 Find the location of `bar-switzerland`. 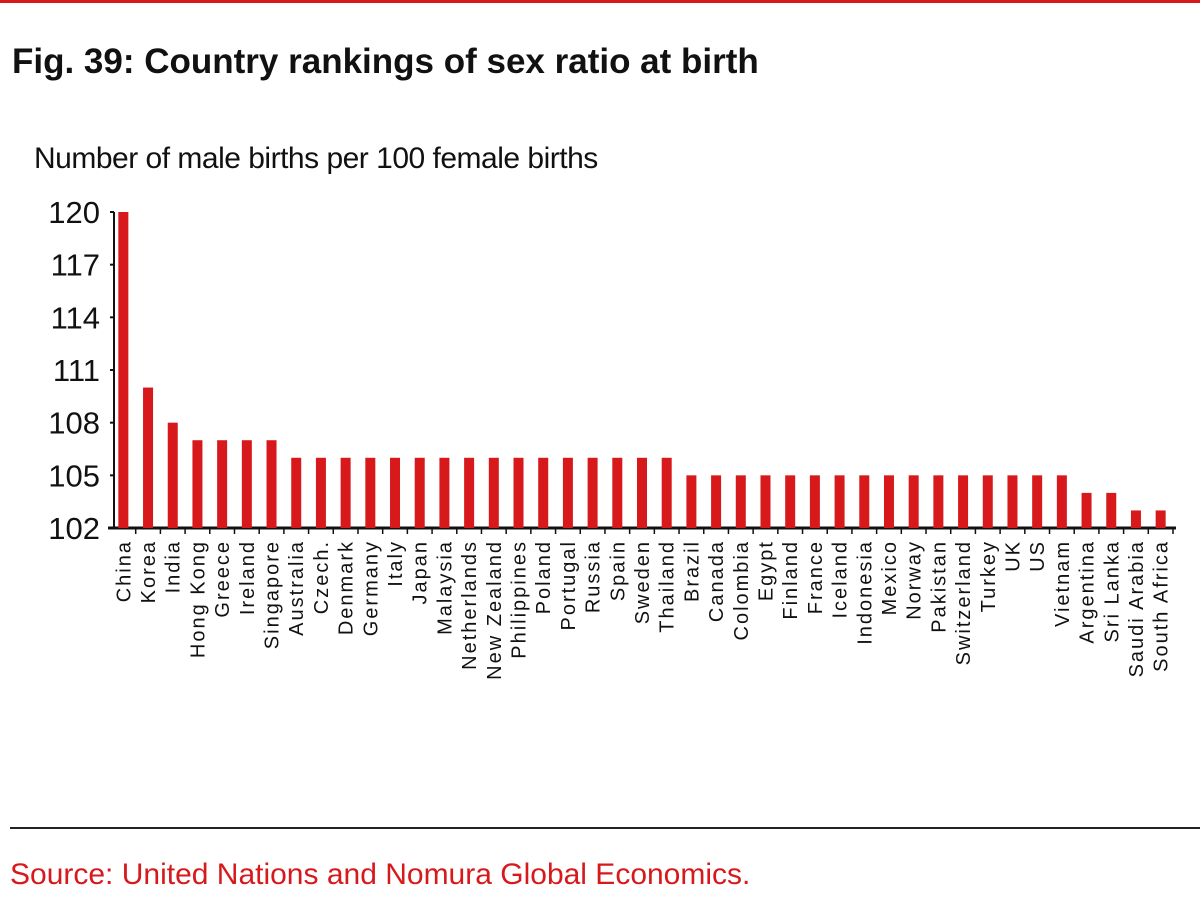

bar-switzerland is located at coordinates (963, 501).